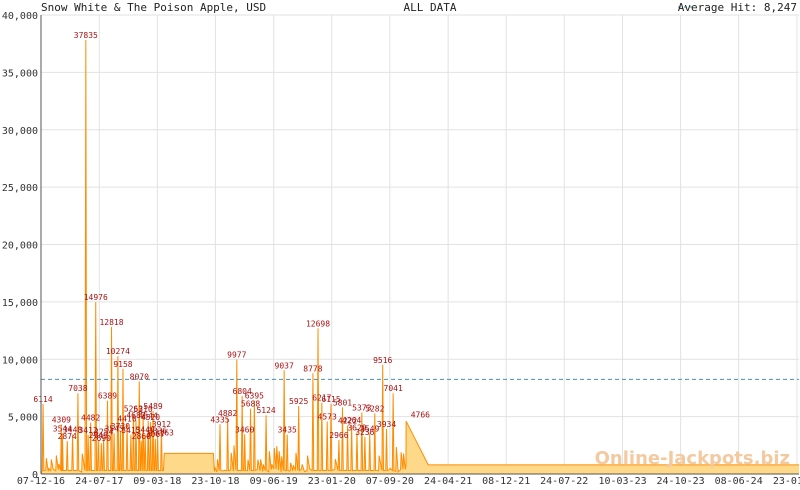 This screenshot has width=800, height=490. What do you see at coordinates (369, 428) in the screenshot?
I see `hit-value-label: 3549` at bounding box center [369, 428].